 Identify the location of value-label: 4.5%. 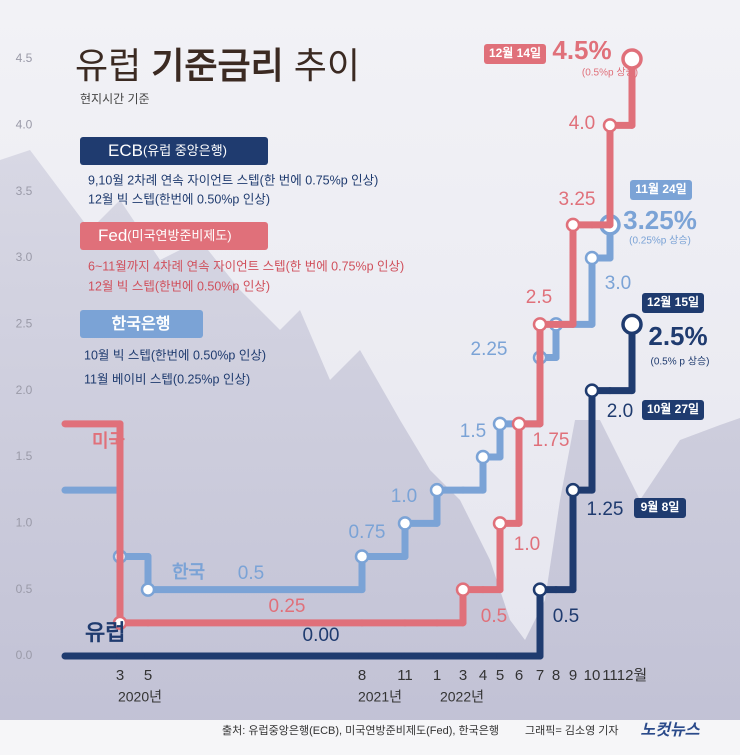
(581, 50).